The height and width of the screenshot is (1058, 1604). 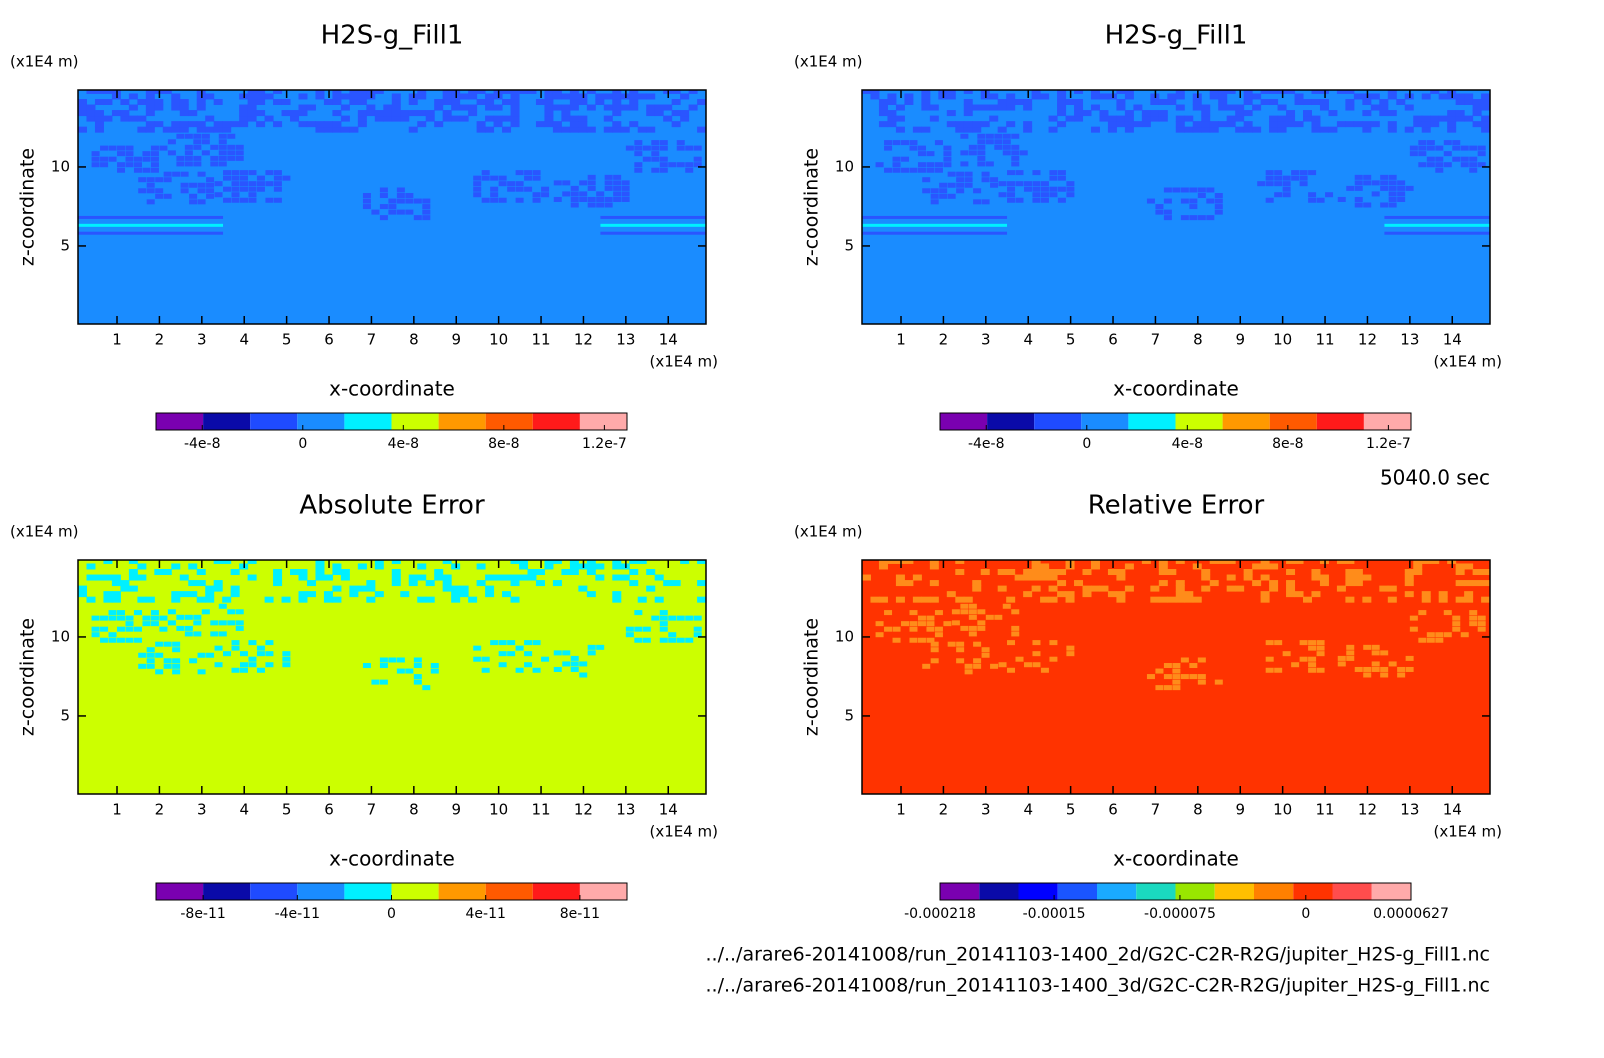 What do you see at coordinates (940, 914) in the screenshot?
I see `colorbar-tick-label: -0.000218` at bounding box center [940, 914].